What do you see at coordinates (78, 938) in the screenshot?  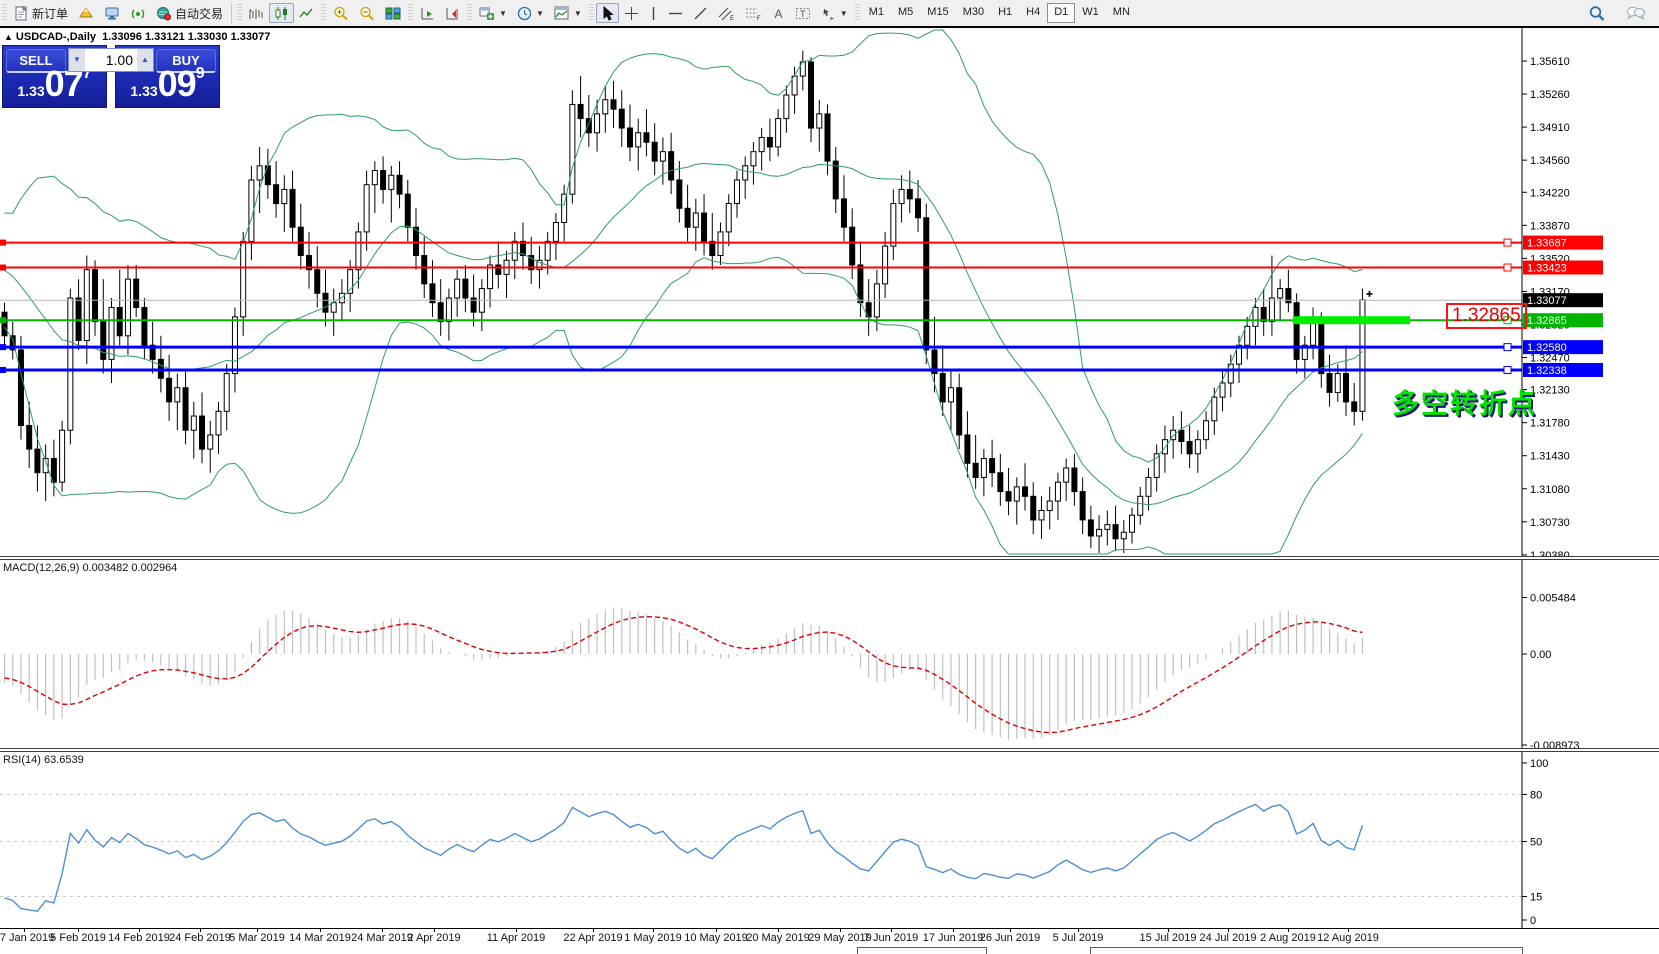 I see `date-label: 5 Feb 2019` at bounding box center [78, 938].